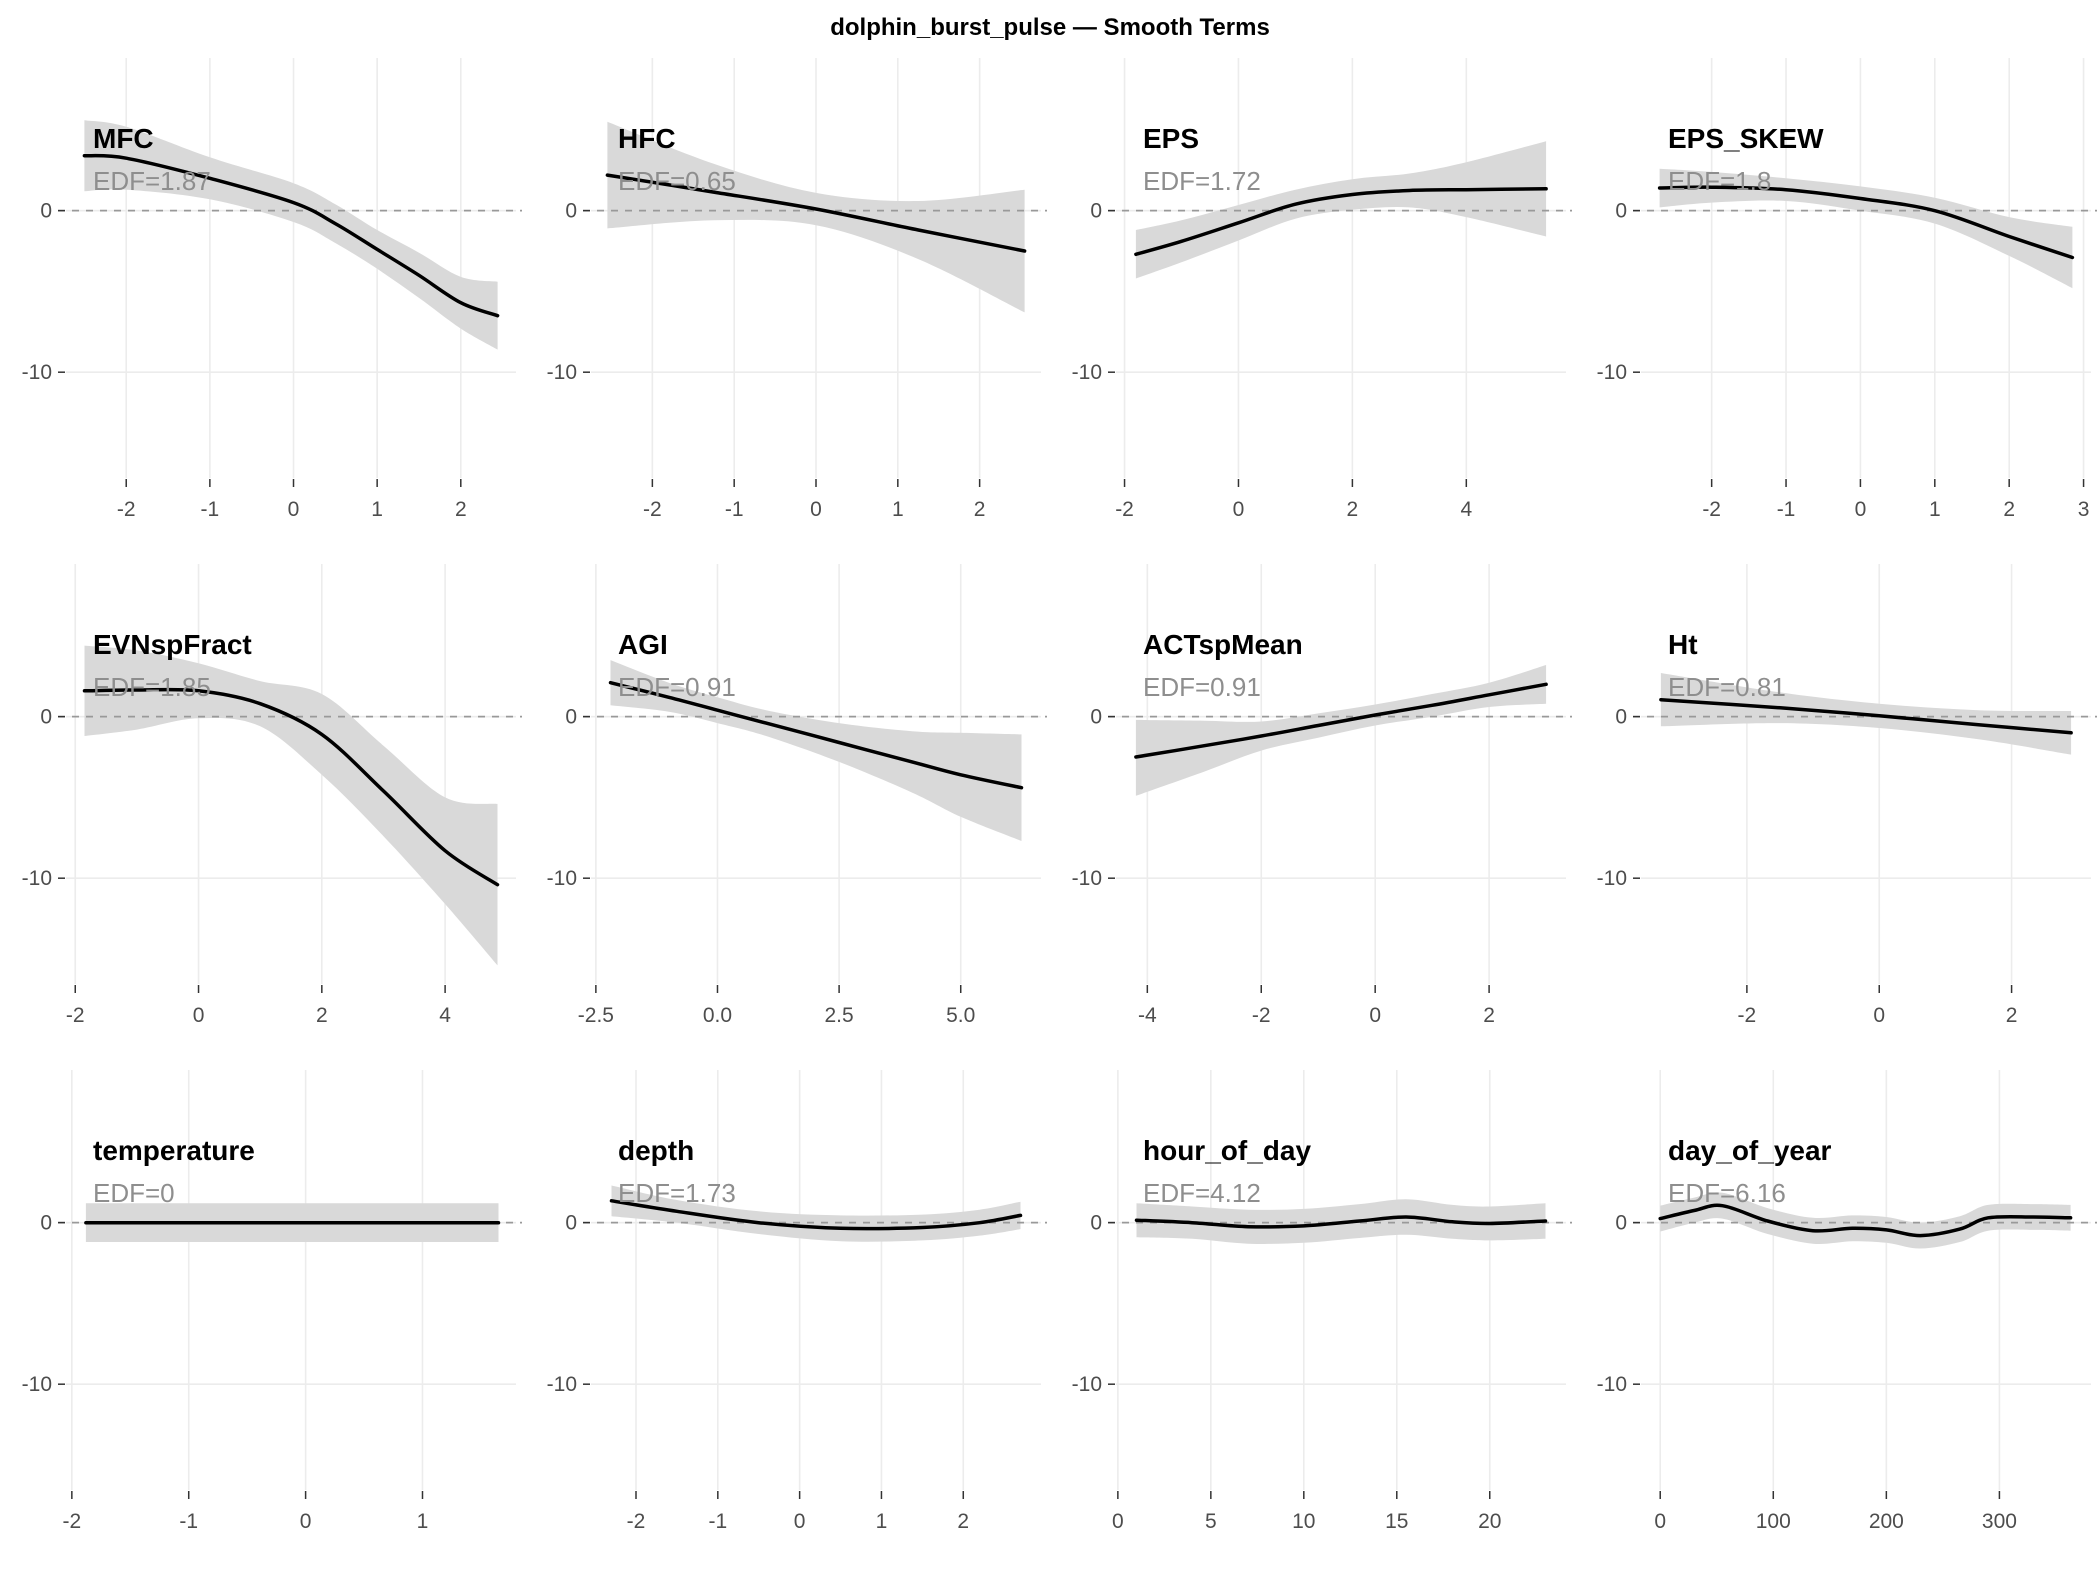  Describe the element at coordinates (596, 1015) in the screenshot. I see `x-tick-label: -2.5` at that location.